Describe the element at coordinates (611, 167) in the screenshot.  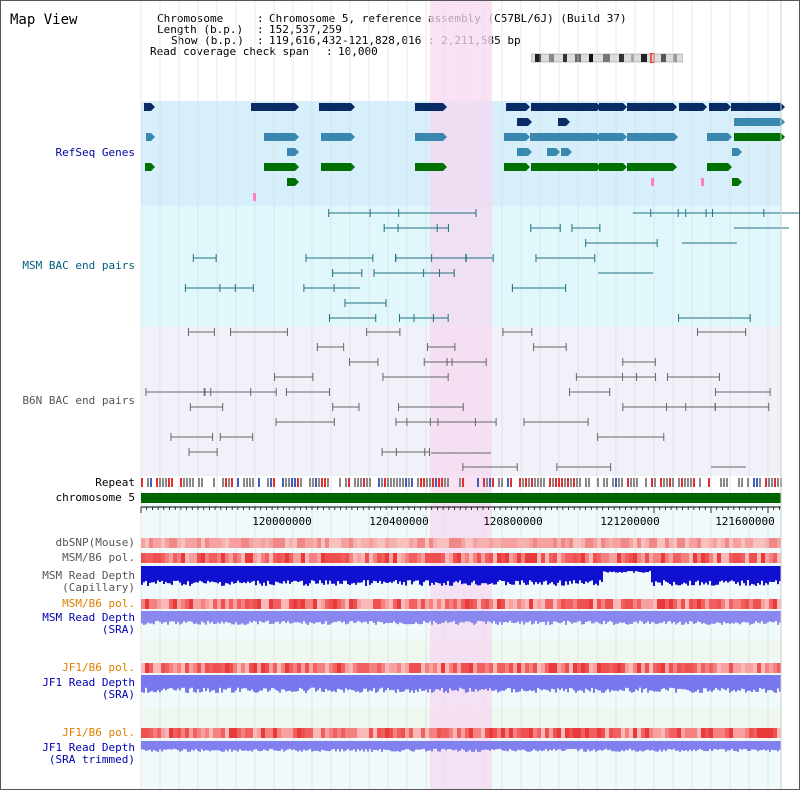
I see `gene-bar` at that location.